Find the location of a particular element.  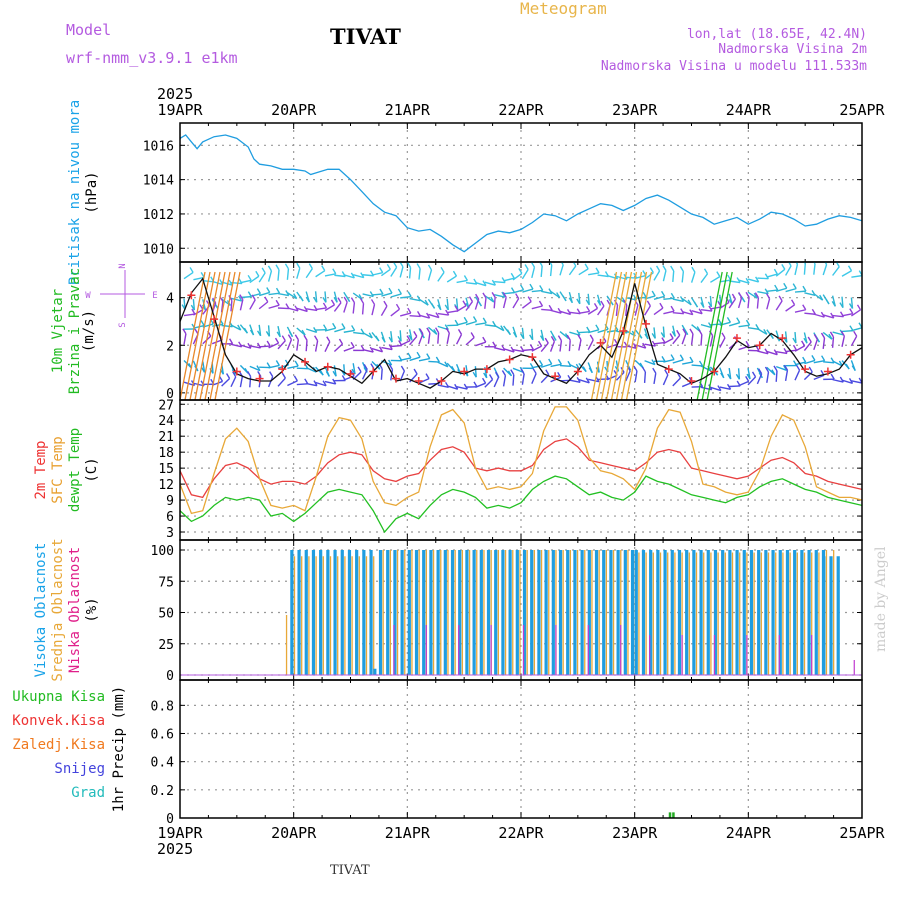

compass-north: N is located at coordinates (123, 265).